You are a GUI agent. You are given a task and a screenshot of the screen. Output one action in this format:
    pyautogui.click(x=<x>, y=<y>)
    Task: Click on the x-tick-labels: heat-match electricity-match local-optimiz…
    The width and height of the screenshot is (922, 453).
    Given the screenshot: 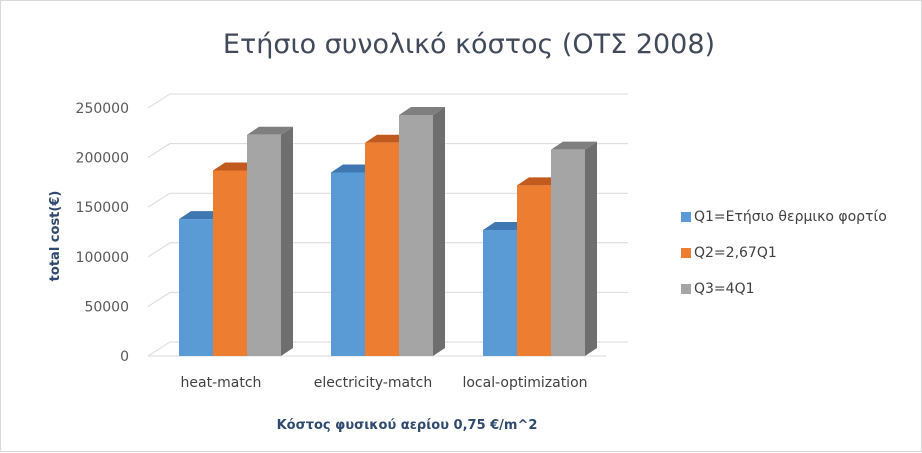 What is the action you would take?
    pyautogui.click(x=384, y=383)
    